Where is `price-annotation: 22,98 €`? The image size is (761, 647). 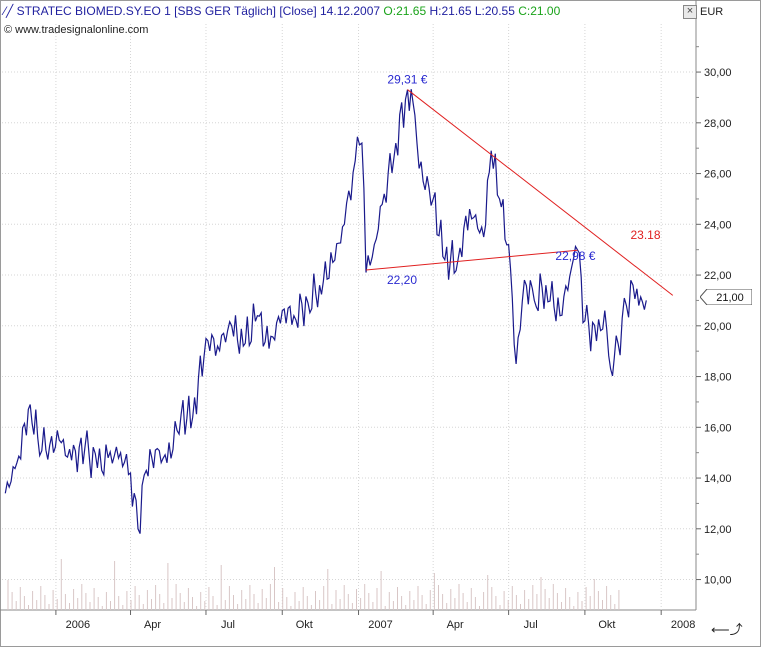 price-annotation: 22,98 € is located at coordinates (575, 256).